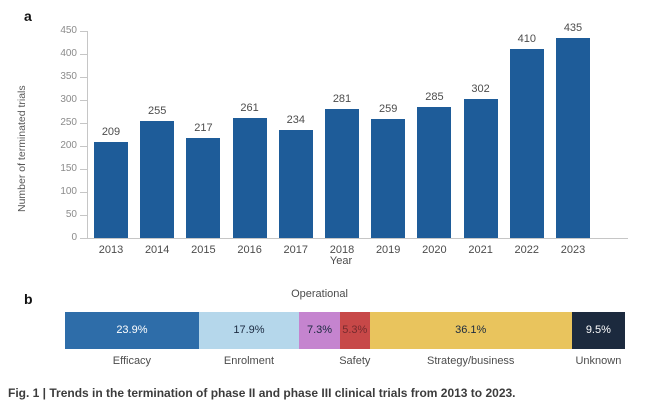 The width and height of the screenshot is (650, 420). Describe the element at coordinates (203, 250) in the screenshot. I see `x-tick-label-2015: 2015` at that location.